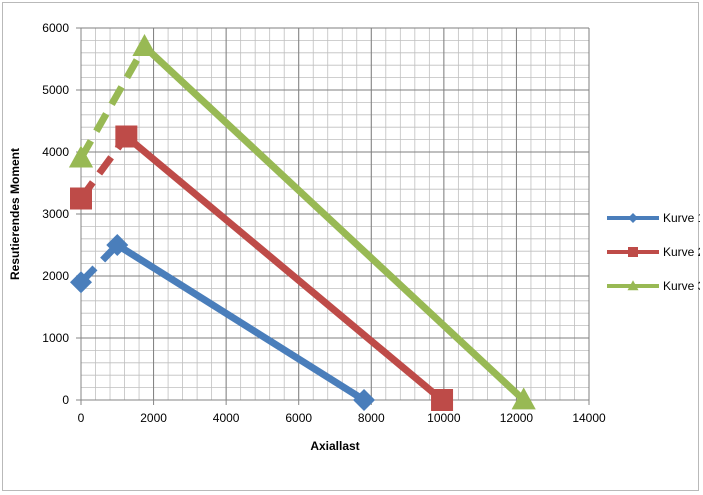 The height and width of the screenshot is (495, 703). Describe the element at coordinates (334, 446) in the screenshot. I see `x-axis-title: Axiallast` at that location.